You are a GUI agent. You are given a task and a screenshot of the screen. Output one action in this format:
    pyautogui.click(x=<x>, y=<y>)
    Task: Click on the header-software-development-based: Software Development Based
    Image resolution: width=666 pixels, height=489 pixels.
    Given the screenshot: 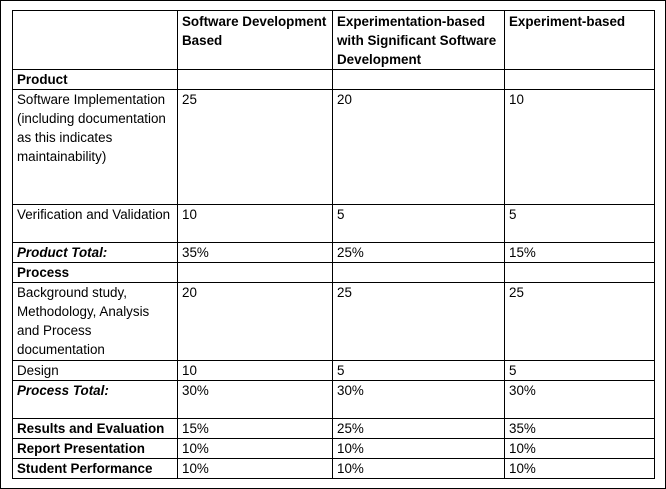 What is the action you would take?
    pyautogui.click(x=255, y=40)
    